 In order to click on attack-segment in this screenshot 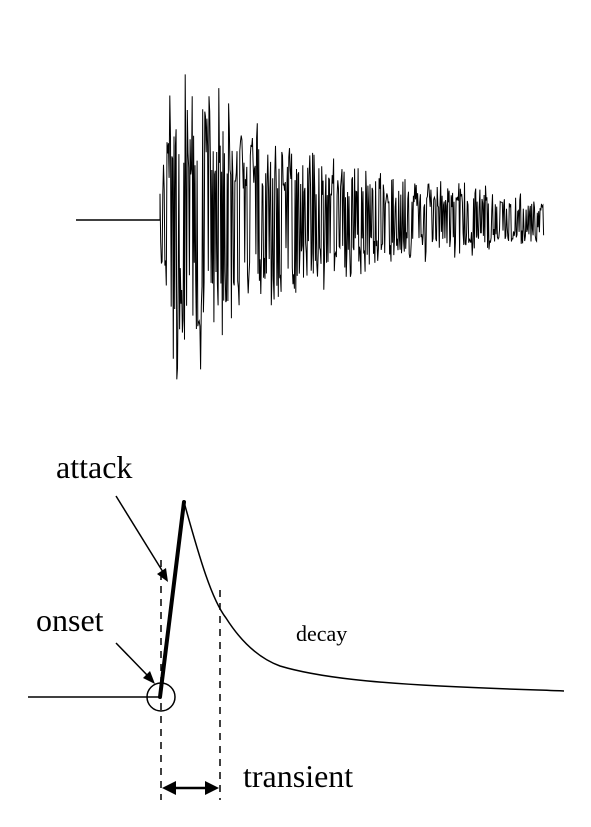, I will do `click(172, 599)`.